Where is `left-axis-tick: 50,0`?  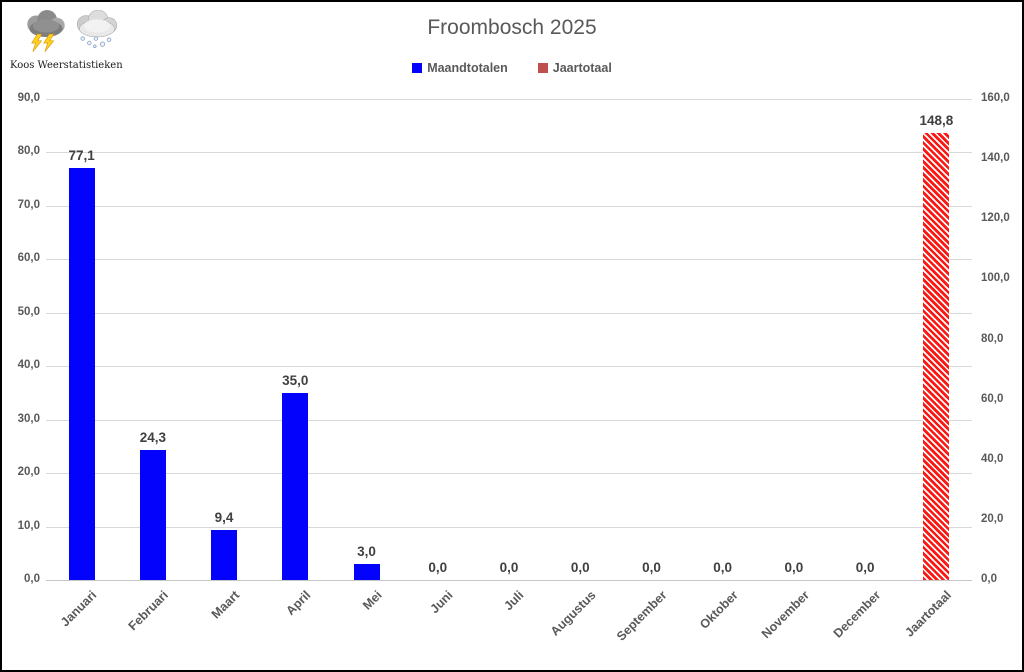 left-axis-tick: 50,0 is located at coordinates (28, 311).